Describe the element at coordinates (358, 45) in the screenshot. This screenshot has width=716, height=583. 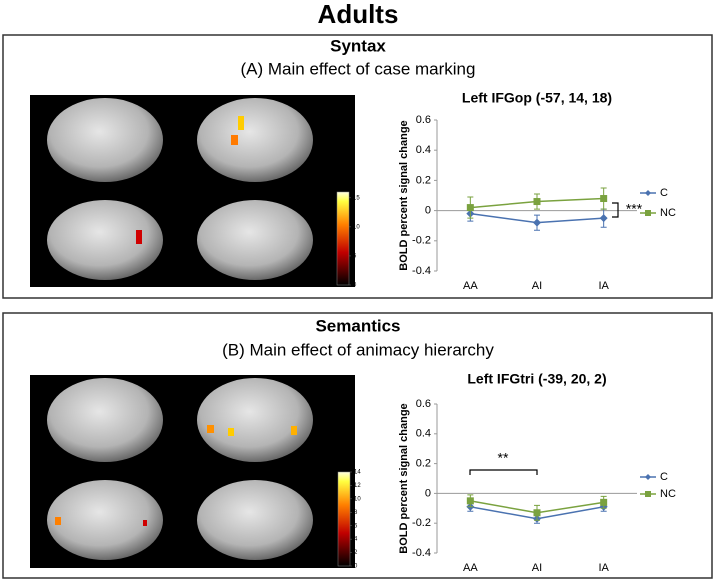
I see `panel-heading: Syntax` at that location.